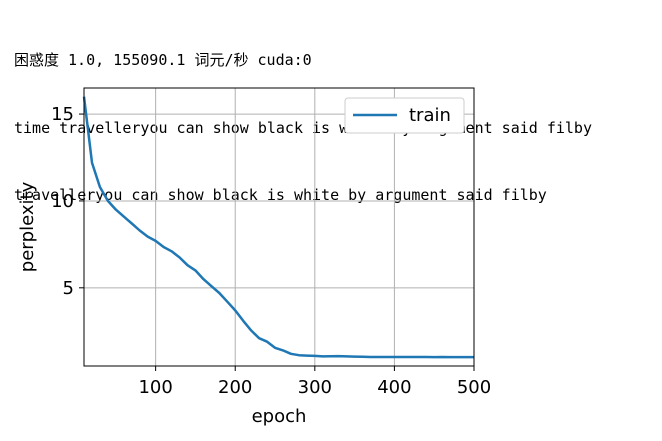  I want to click on y-tick-label: 5, so click(68, 288).